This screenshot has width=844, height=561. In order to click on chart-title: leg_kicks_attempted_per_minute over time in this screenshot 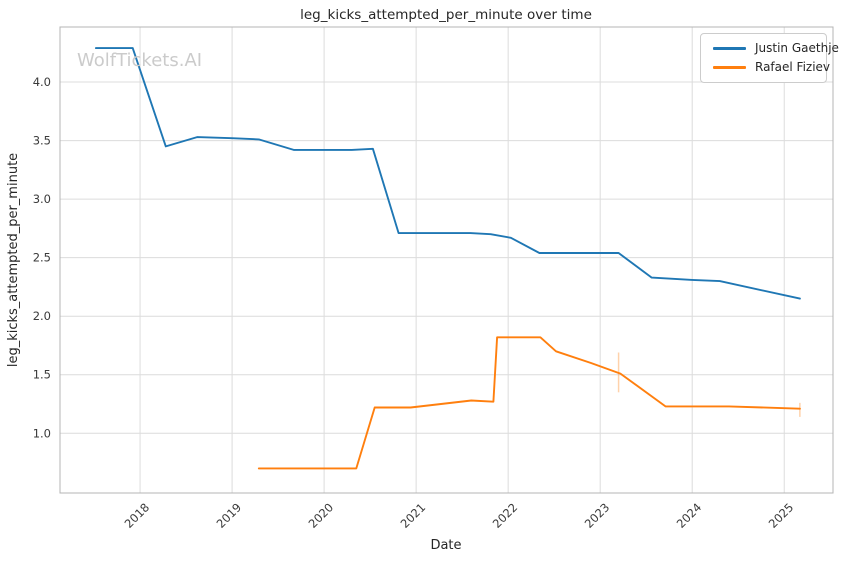, I will do `click(446, 15)`.